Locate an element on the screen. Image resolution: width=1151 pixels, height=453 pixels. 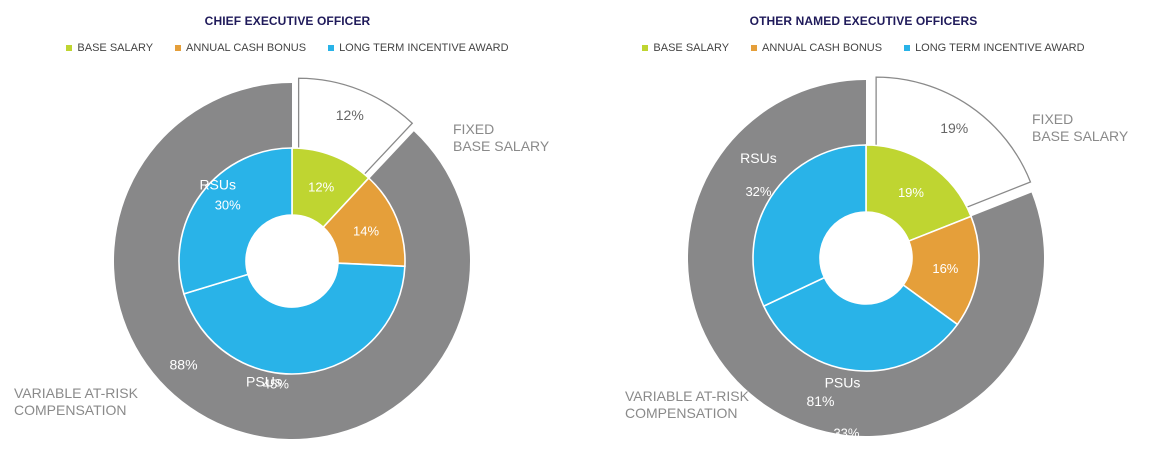
inner-slice-label: 19% is located at coordinates (911, 192).